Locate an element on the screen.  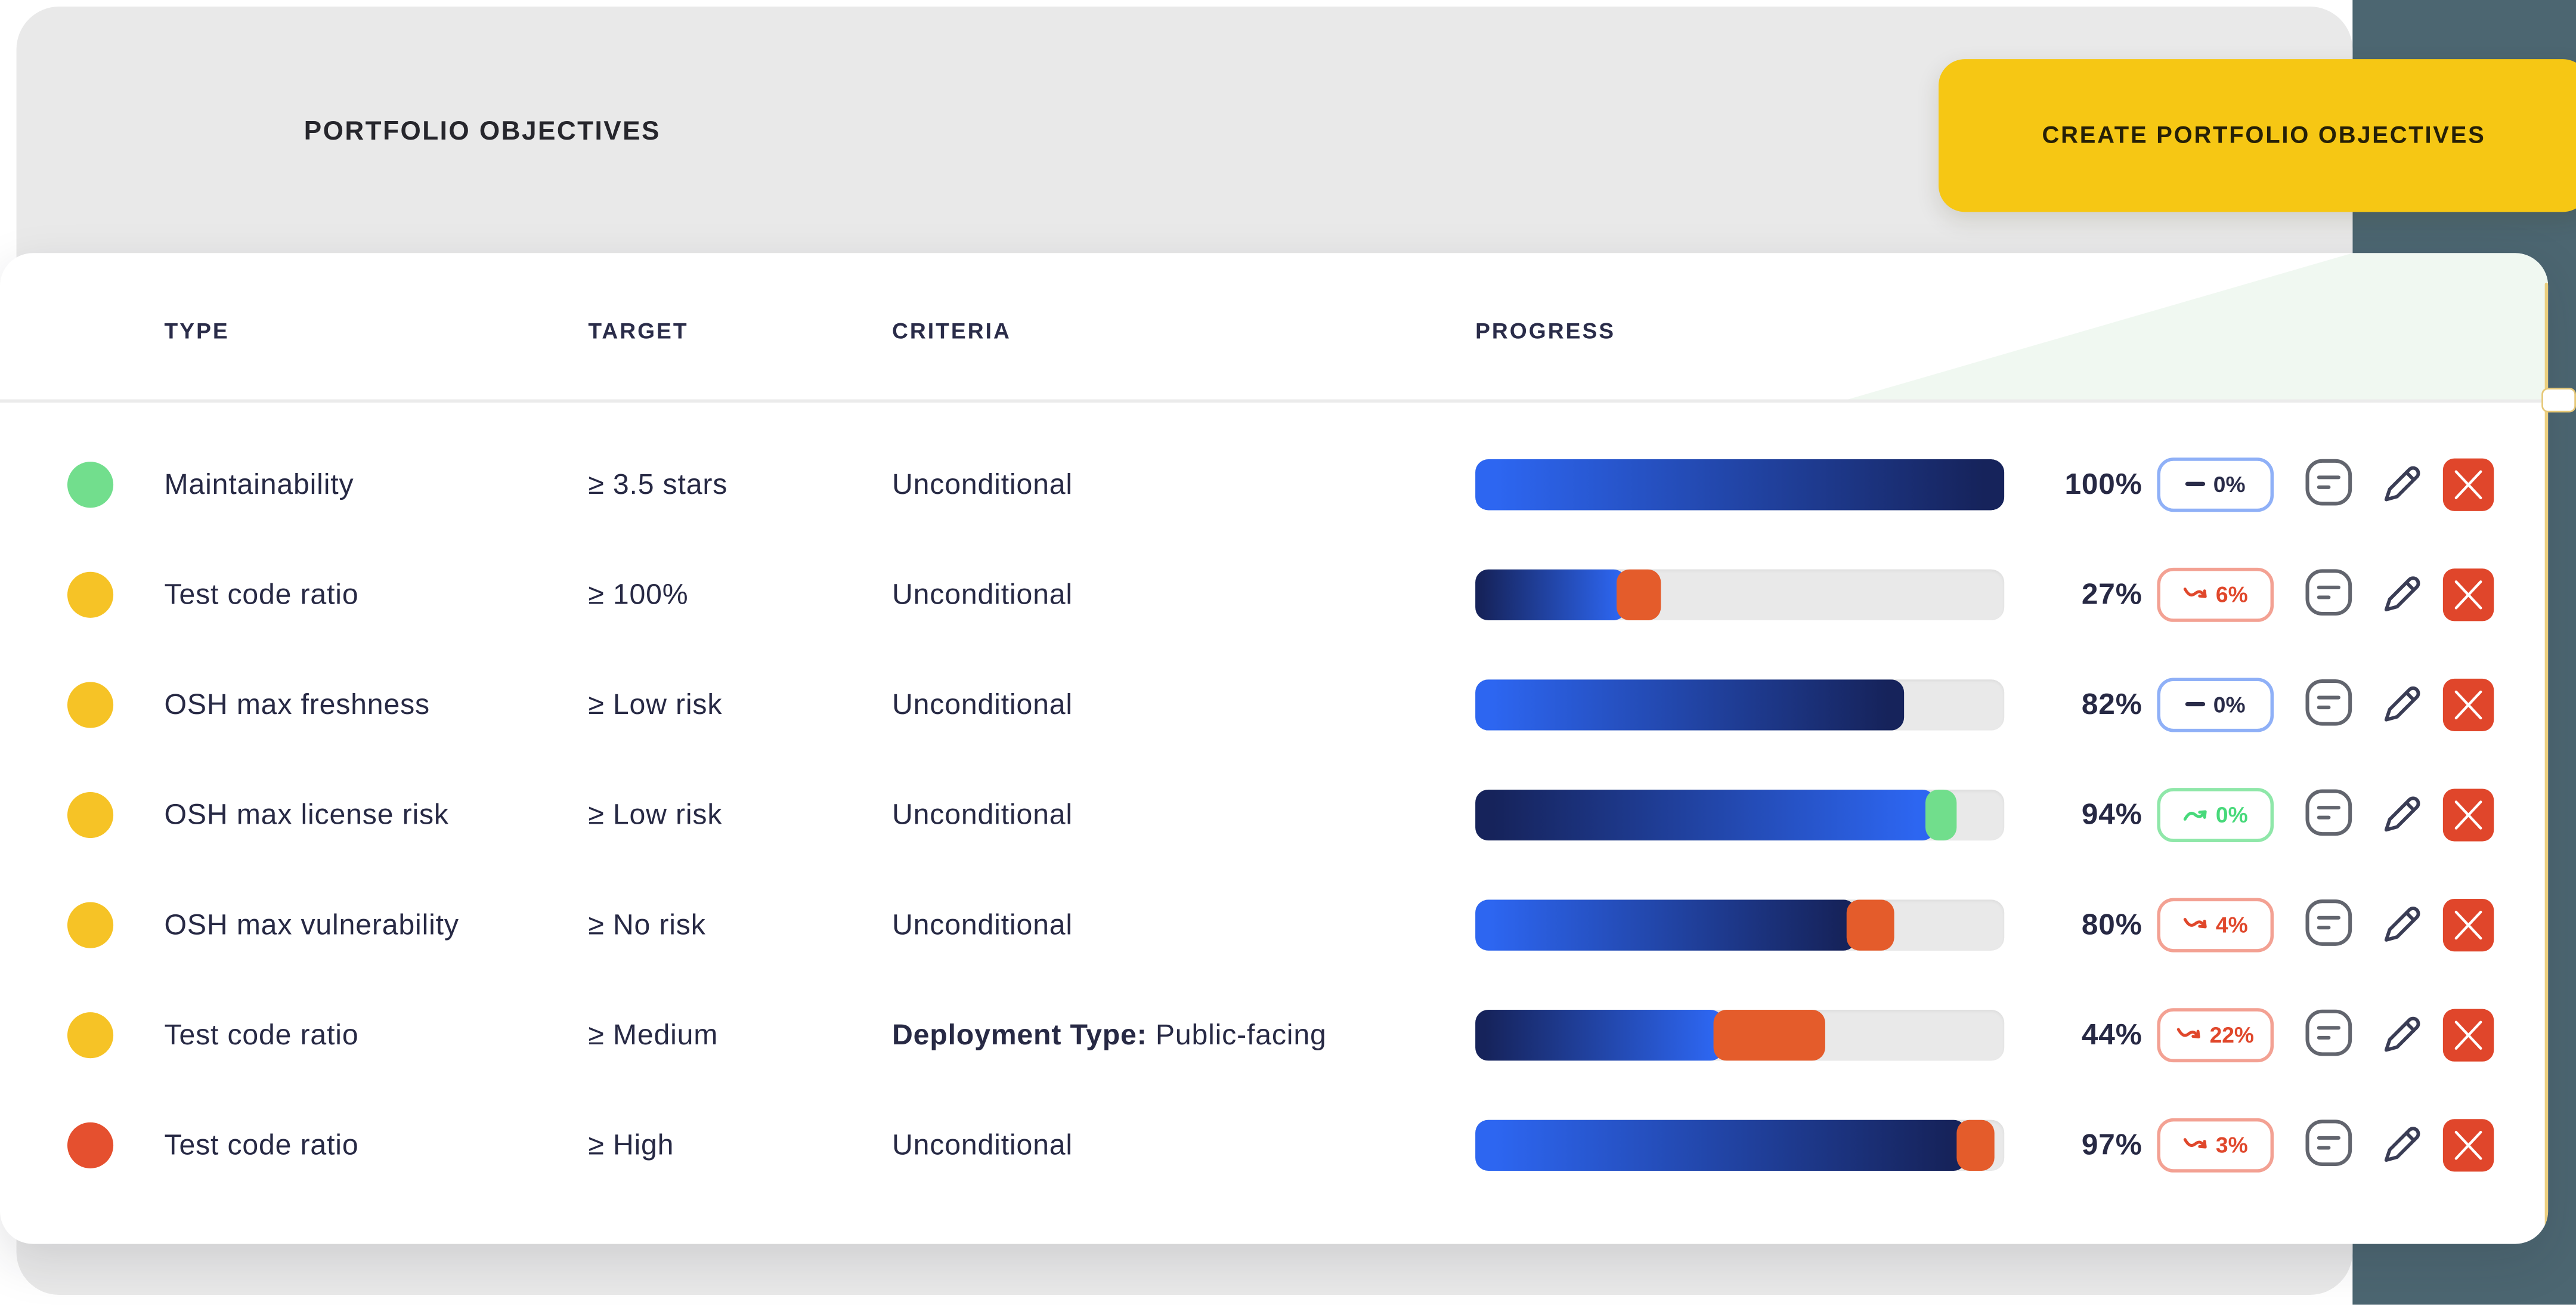
column-header-type: TYPE is located at coordinates (197, 331).